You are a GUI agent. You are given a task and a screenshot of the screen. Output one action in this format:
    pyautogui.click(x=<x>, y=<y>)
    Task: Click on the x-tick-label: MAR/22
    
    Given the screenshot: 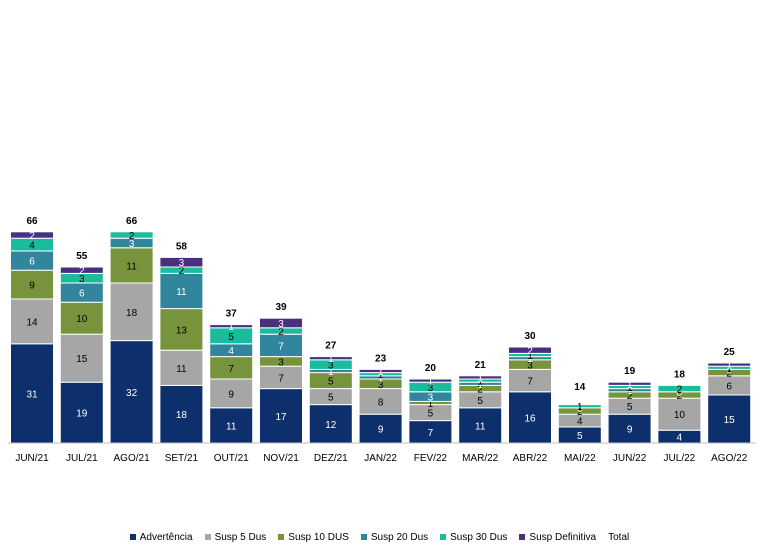 What is the action you would take?
    pyautogui.click(x=480, y=458)
    